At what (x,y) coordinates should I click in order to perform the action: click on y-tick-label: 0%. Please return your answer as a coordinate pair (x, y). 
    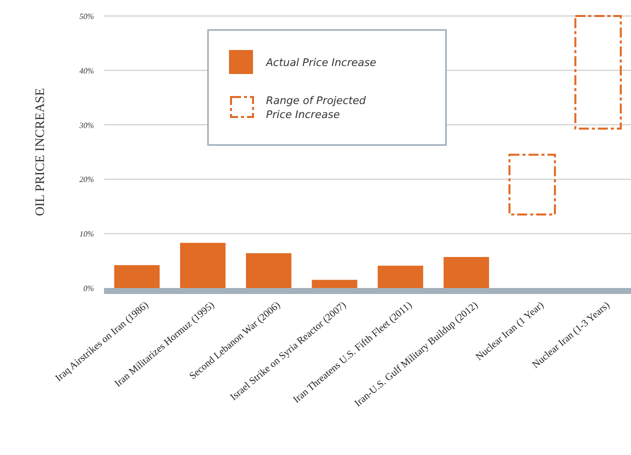
    Looking at the image, I should click on (88, 288).